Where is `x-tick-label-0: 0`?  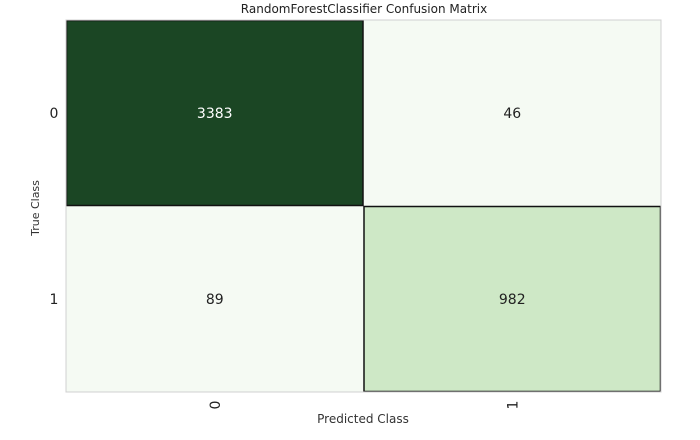 x-tick-label-0: 0 is located at coordinates (216, 405).